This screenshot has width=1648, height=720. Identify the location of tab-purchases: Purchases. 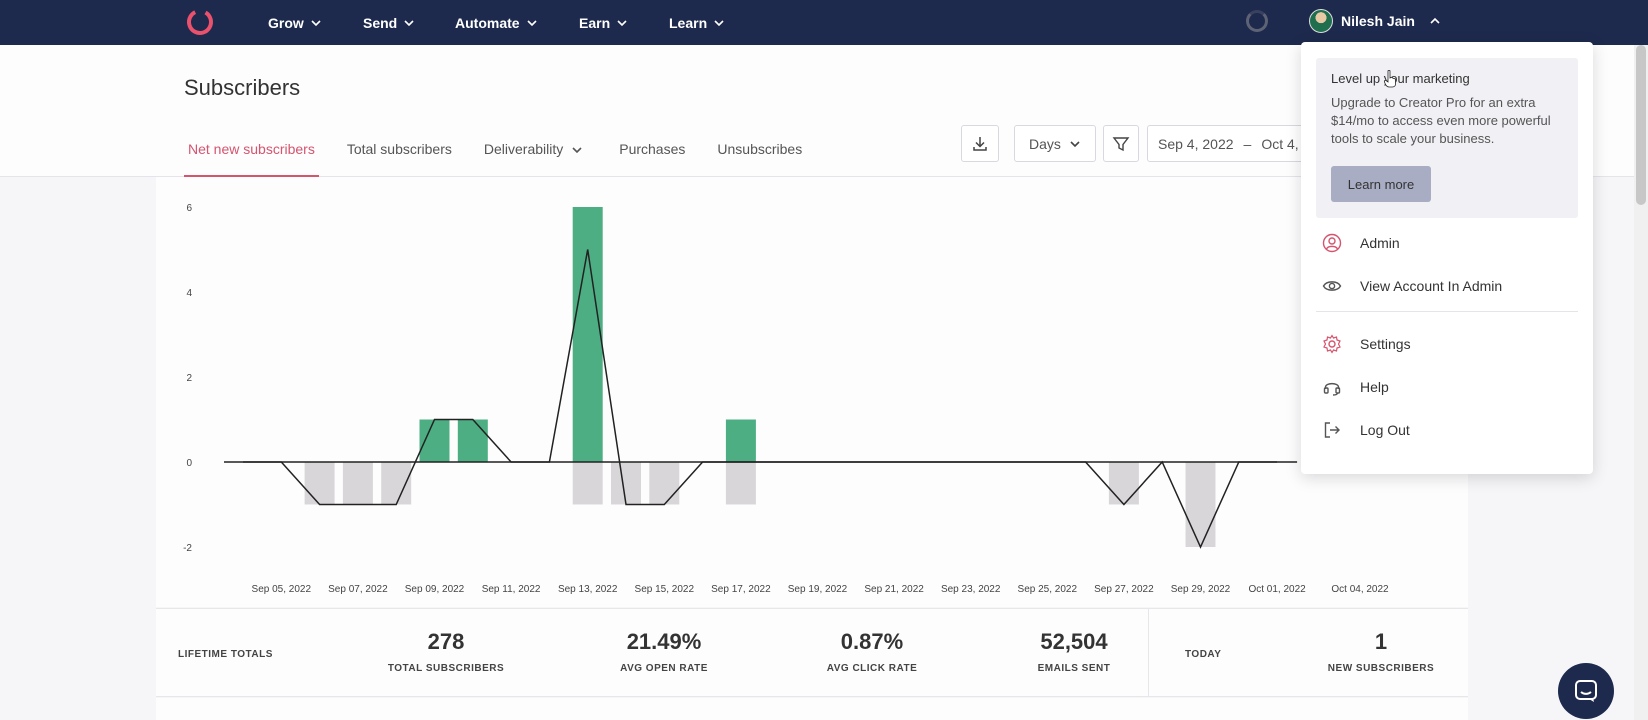
(652, 157).